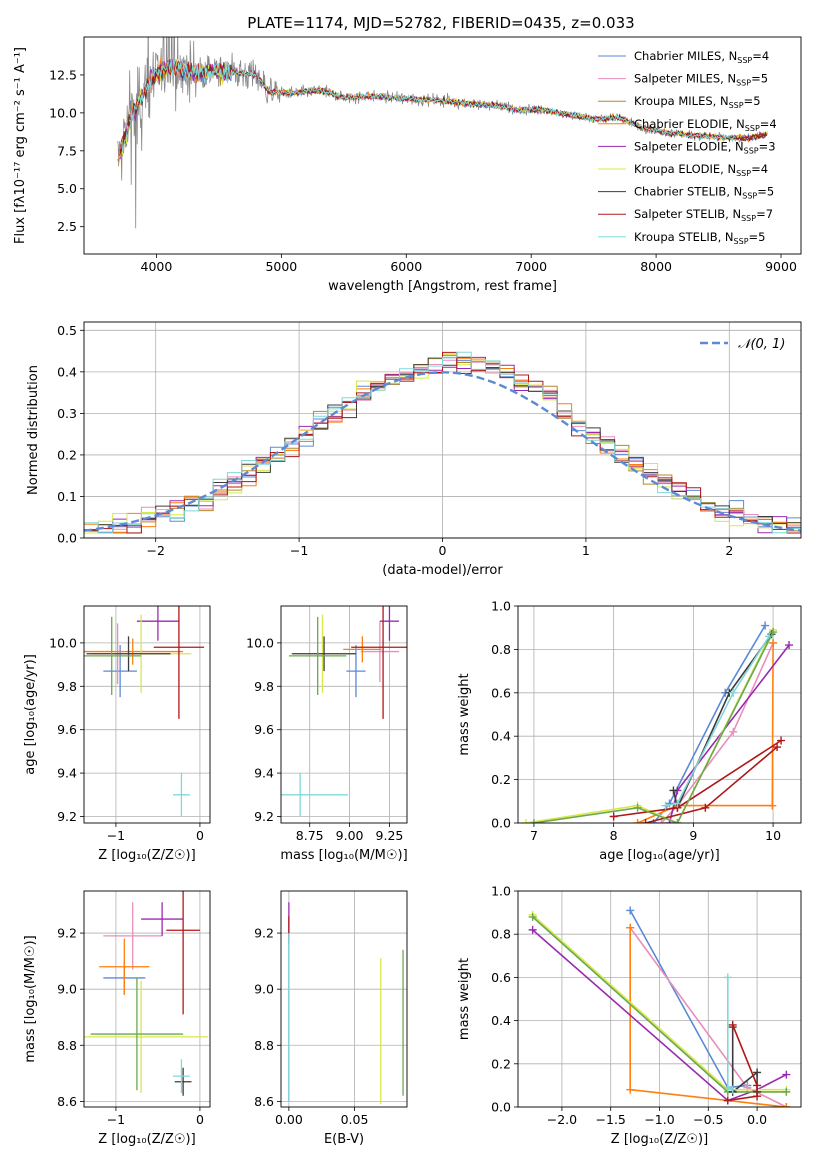  I want to click on legend-entry: 𝒩(0, 1), so click(761, 344).